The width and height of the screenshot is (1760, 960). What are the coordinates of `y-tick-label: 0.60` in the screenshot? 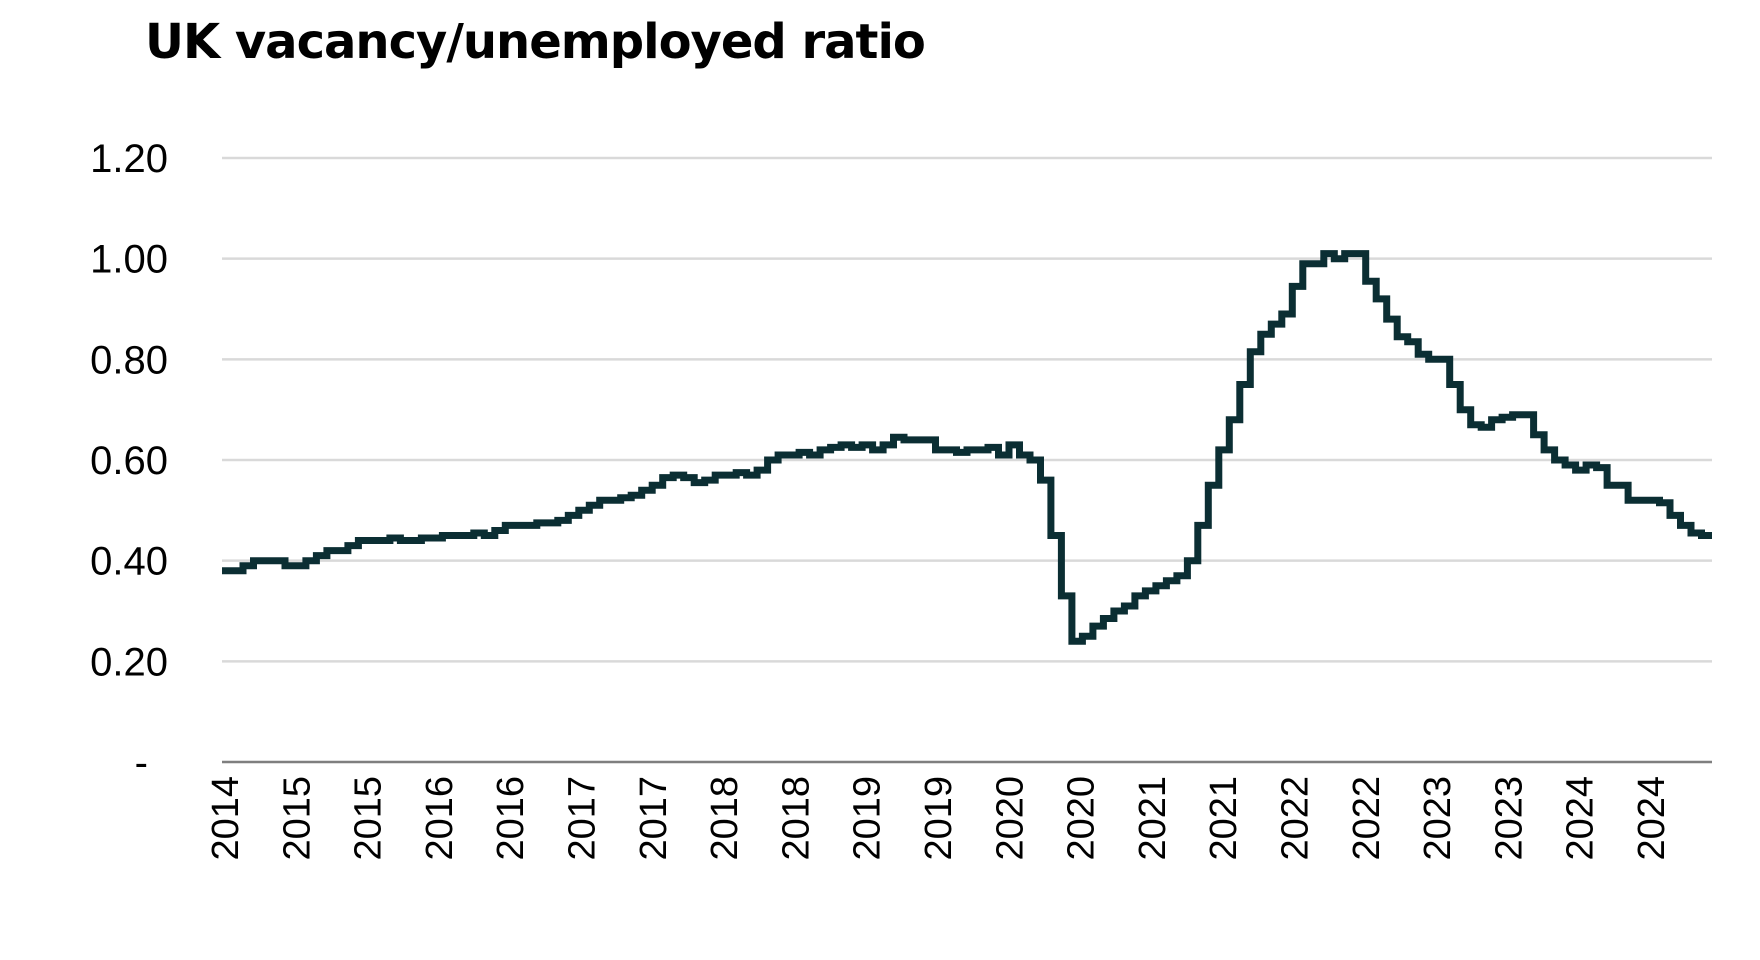 It's located at (129, 461).